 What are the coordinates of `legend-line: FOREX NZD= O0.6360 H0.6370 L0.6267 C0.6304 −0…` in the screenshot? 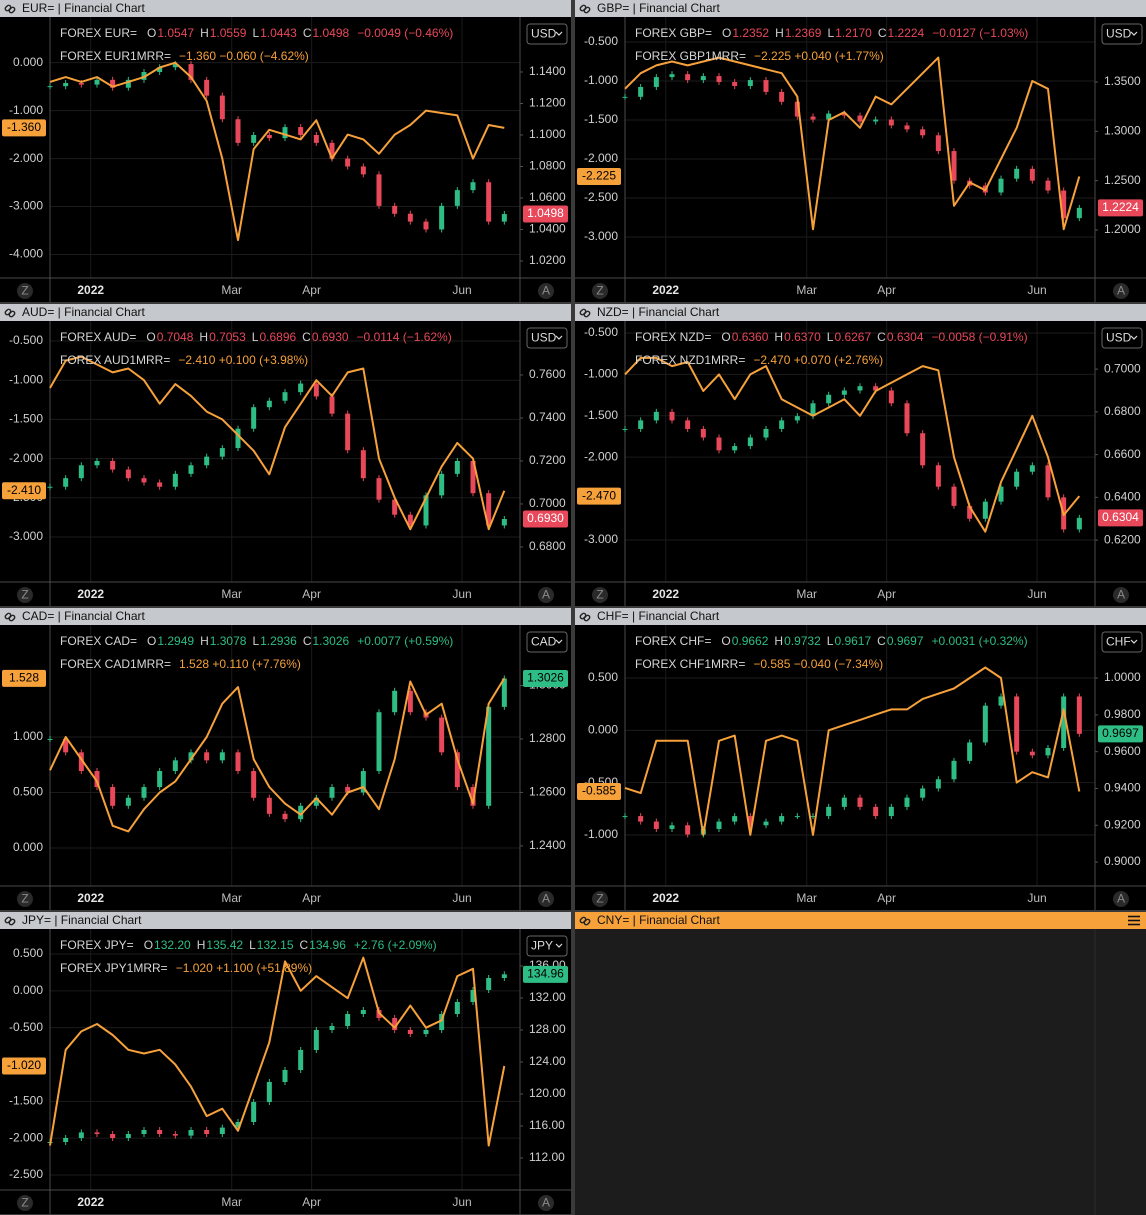 It's located at (831, 337).